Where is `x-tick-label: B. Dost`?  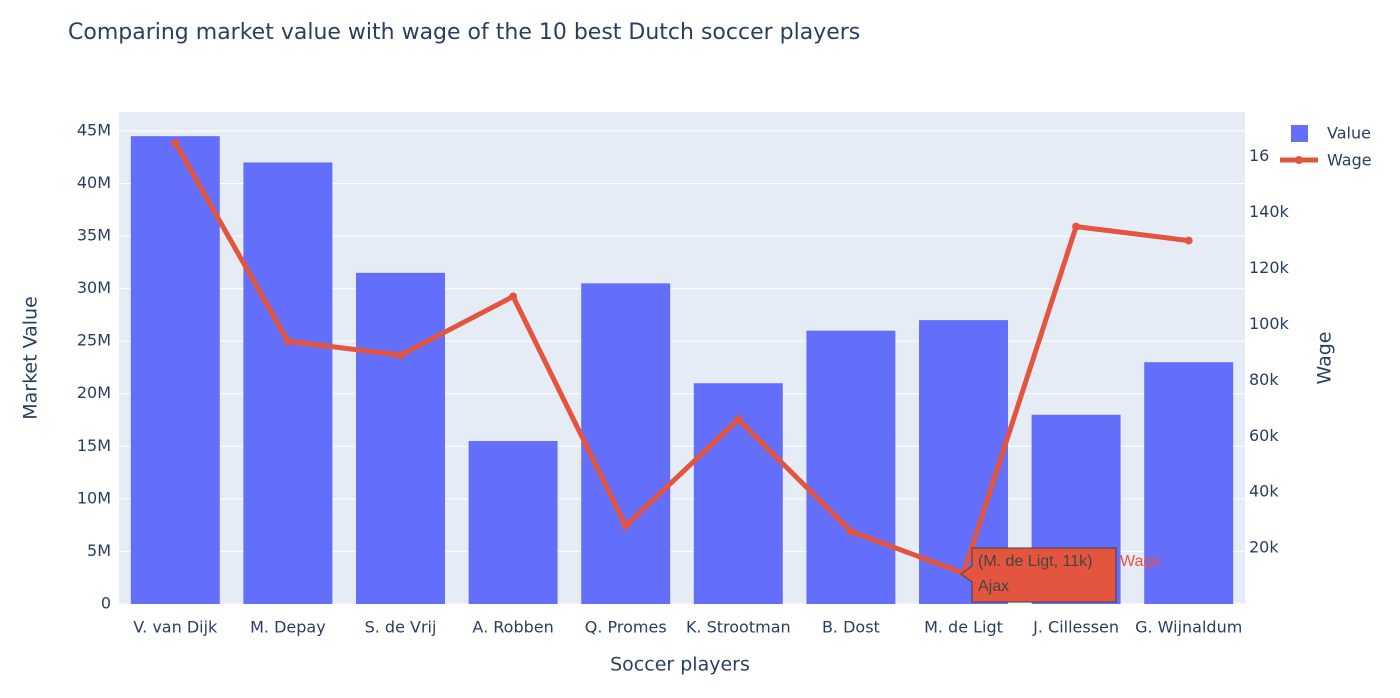
x-tick-label: B. Dost is located at coordinates (851, 627).